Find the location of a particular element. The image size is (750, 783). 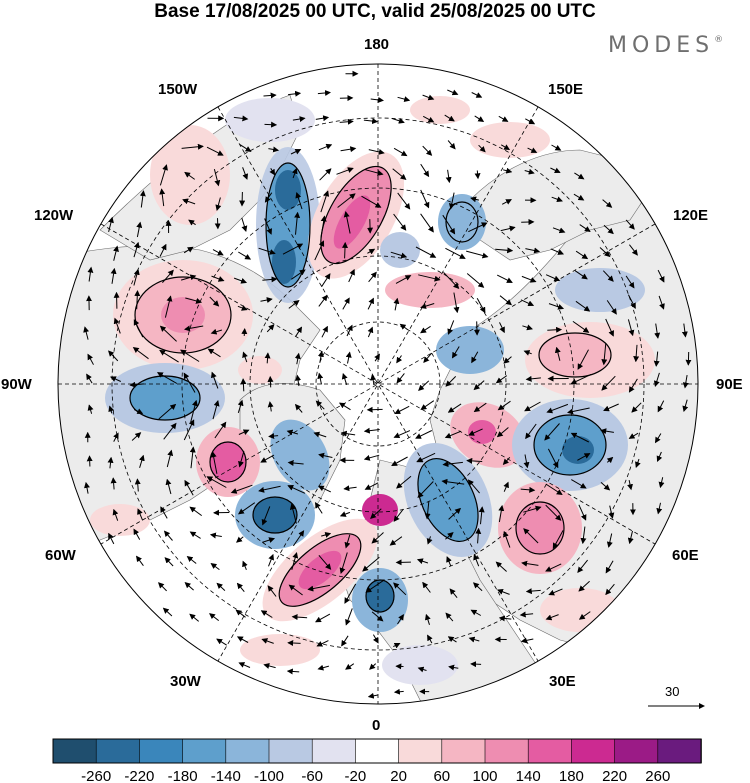

blue-anomaly is located at coordinates (420, 665).